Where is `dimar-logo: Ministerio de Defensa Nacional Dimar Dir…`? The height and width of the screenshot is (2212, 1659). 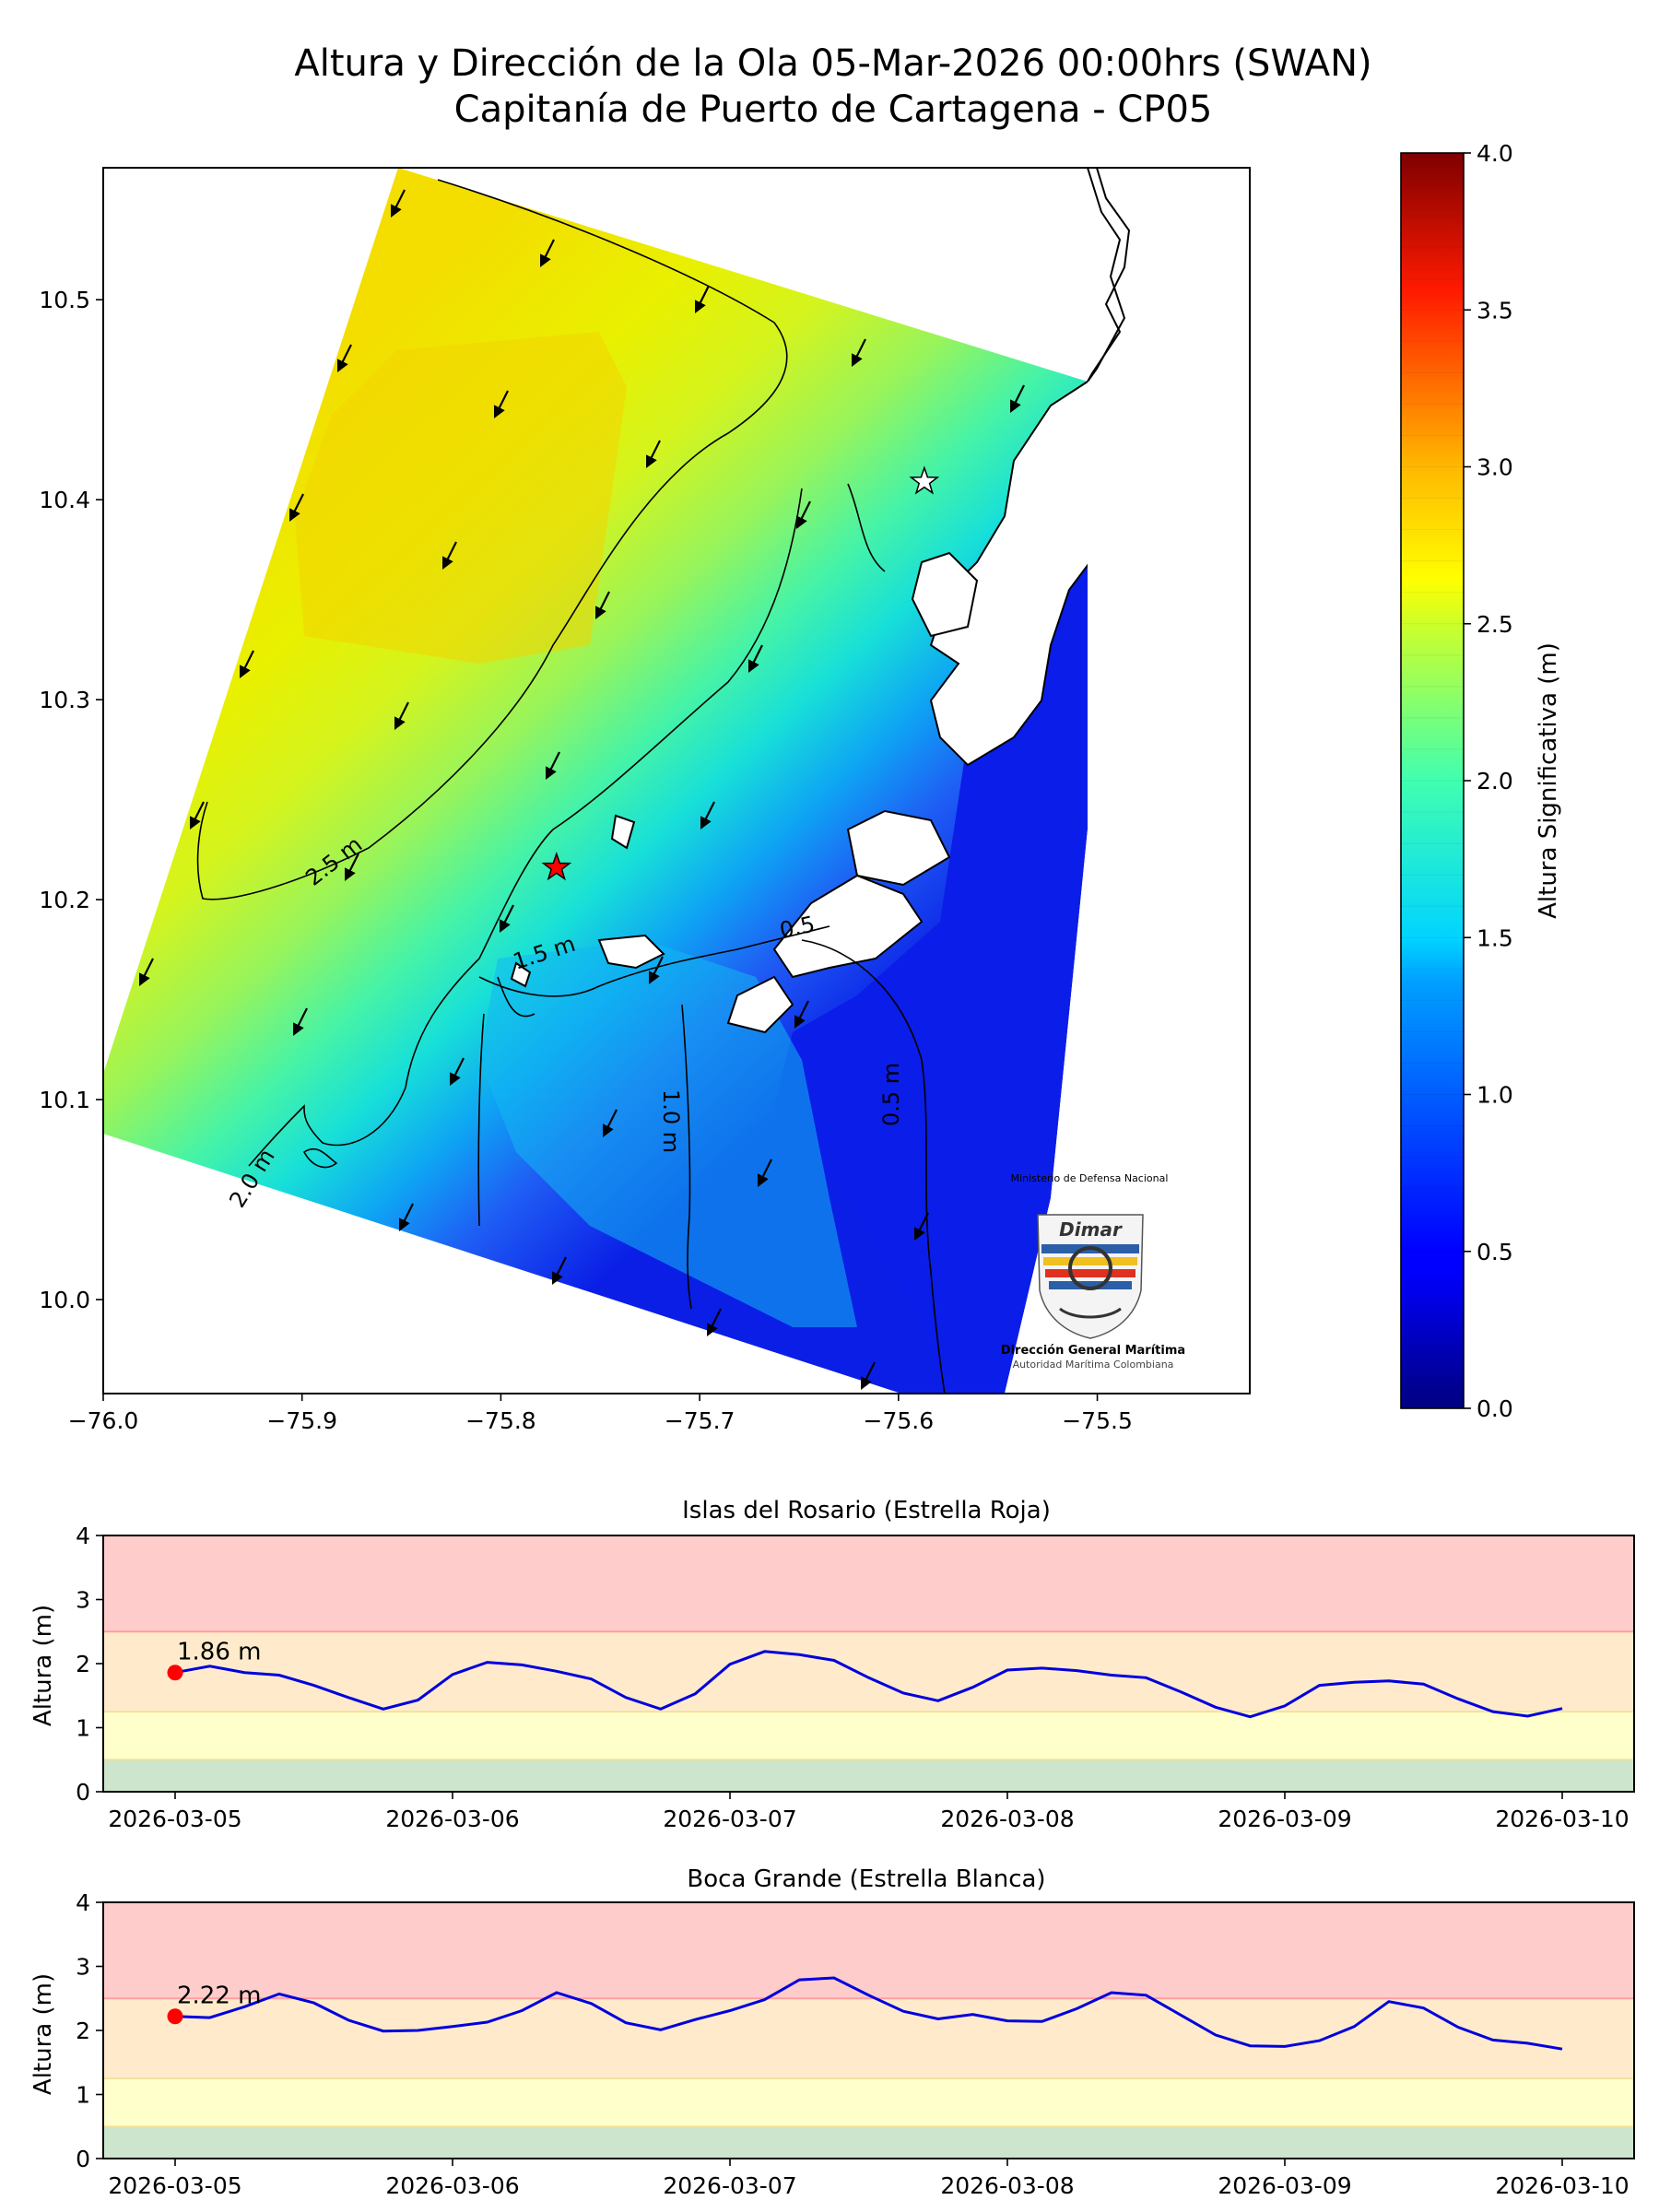
dimar-logo: Ministerio de Defensa Nacional Dimar Dir… is located at coordinates (1093, 1271).